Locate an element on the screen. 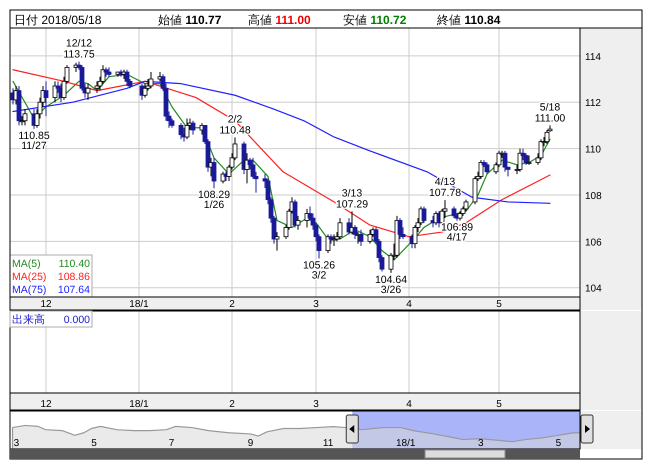 The height and width of the screenshot is (469, 652). text: 安値 110.72 is located at coordinates (375, 20).